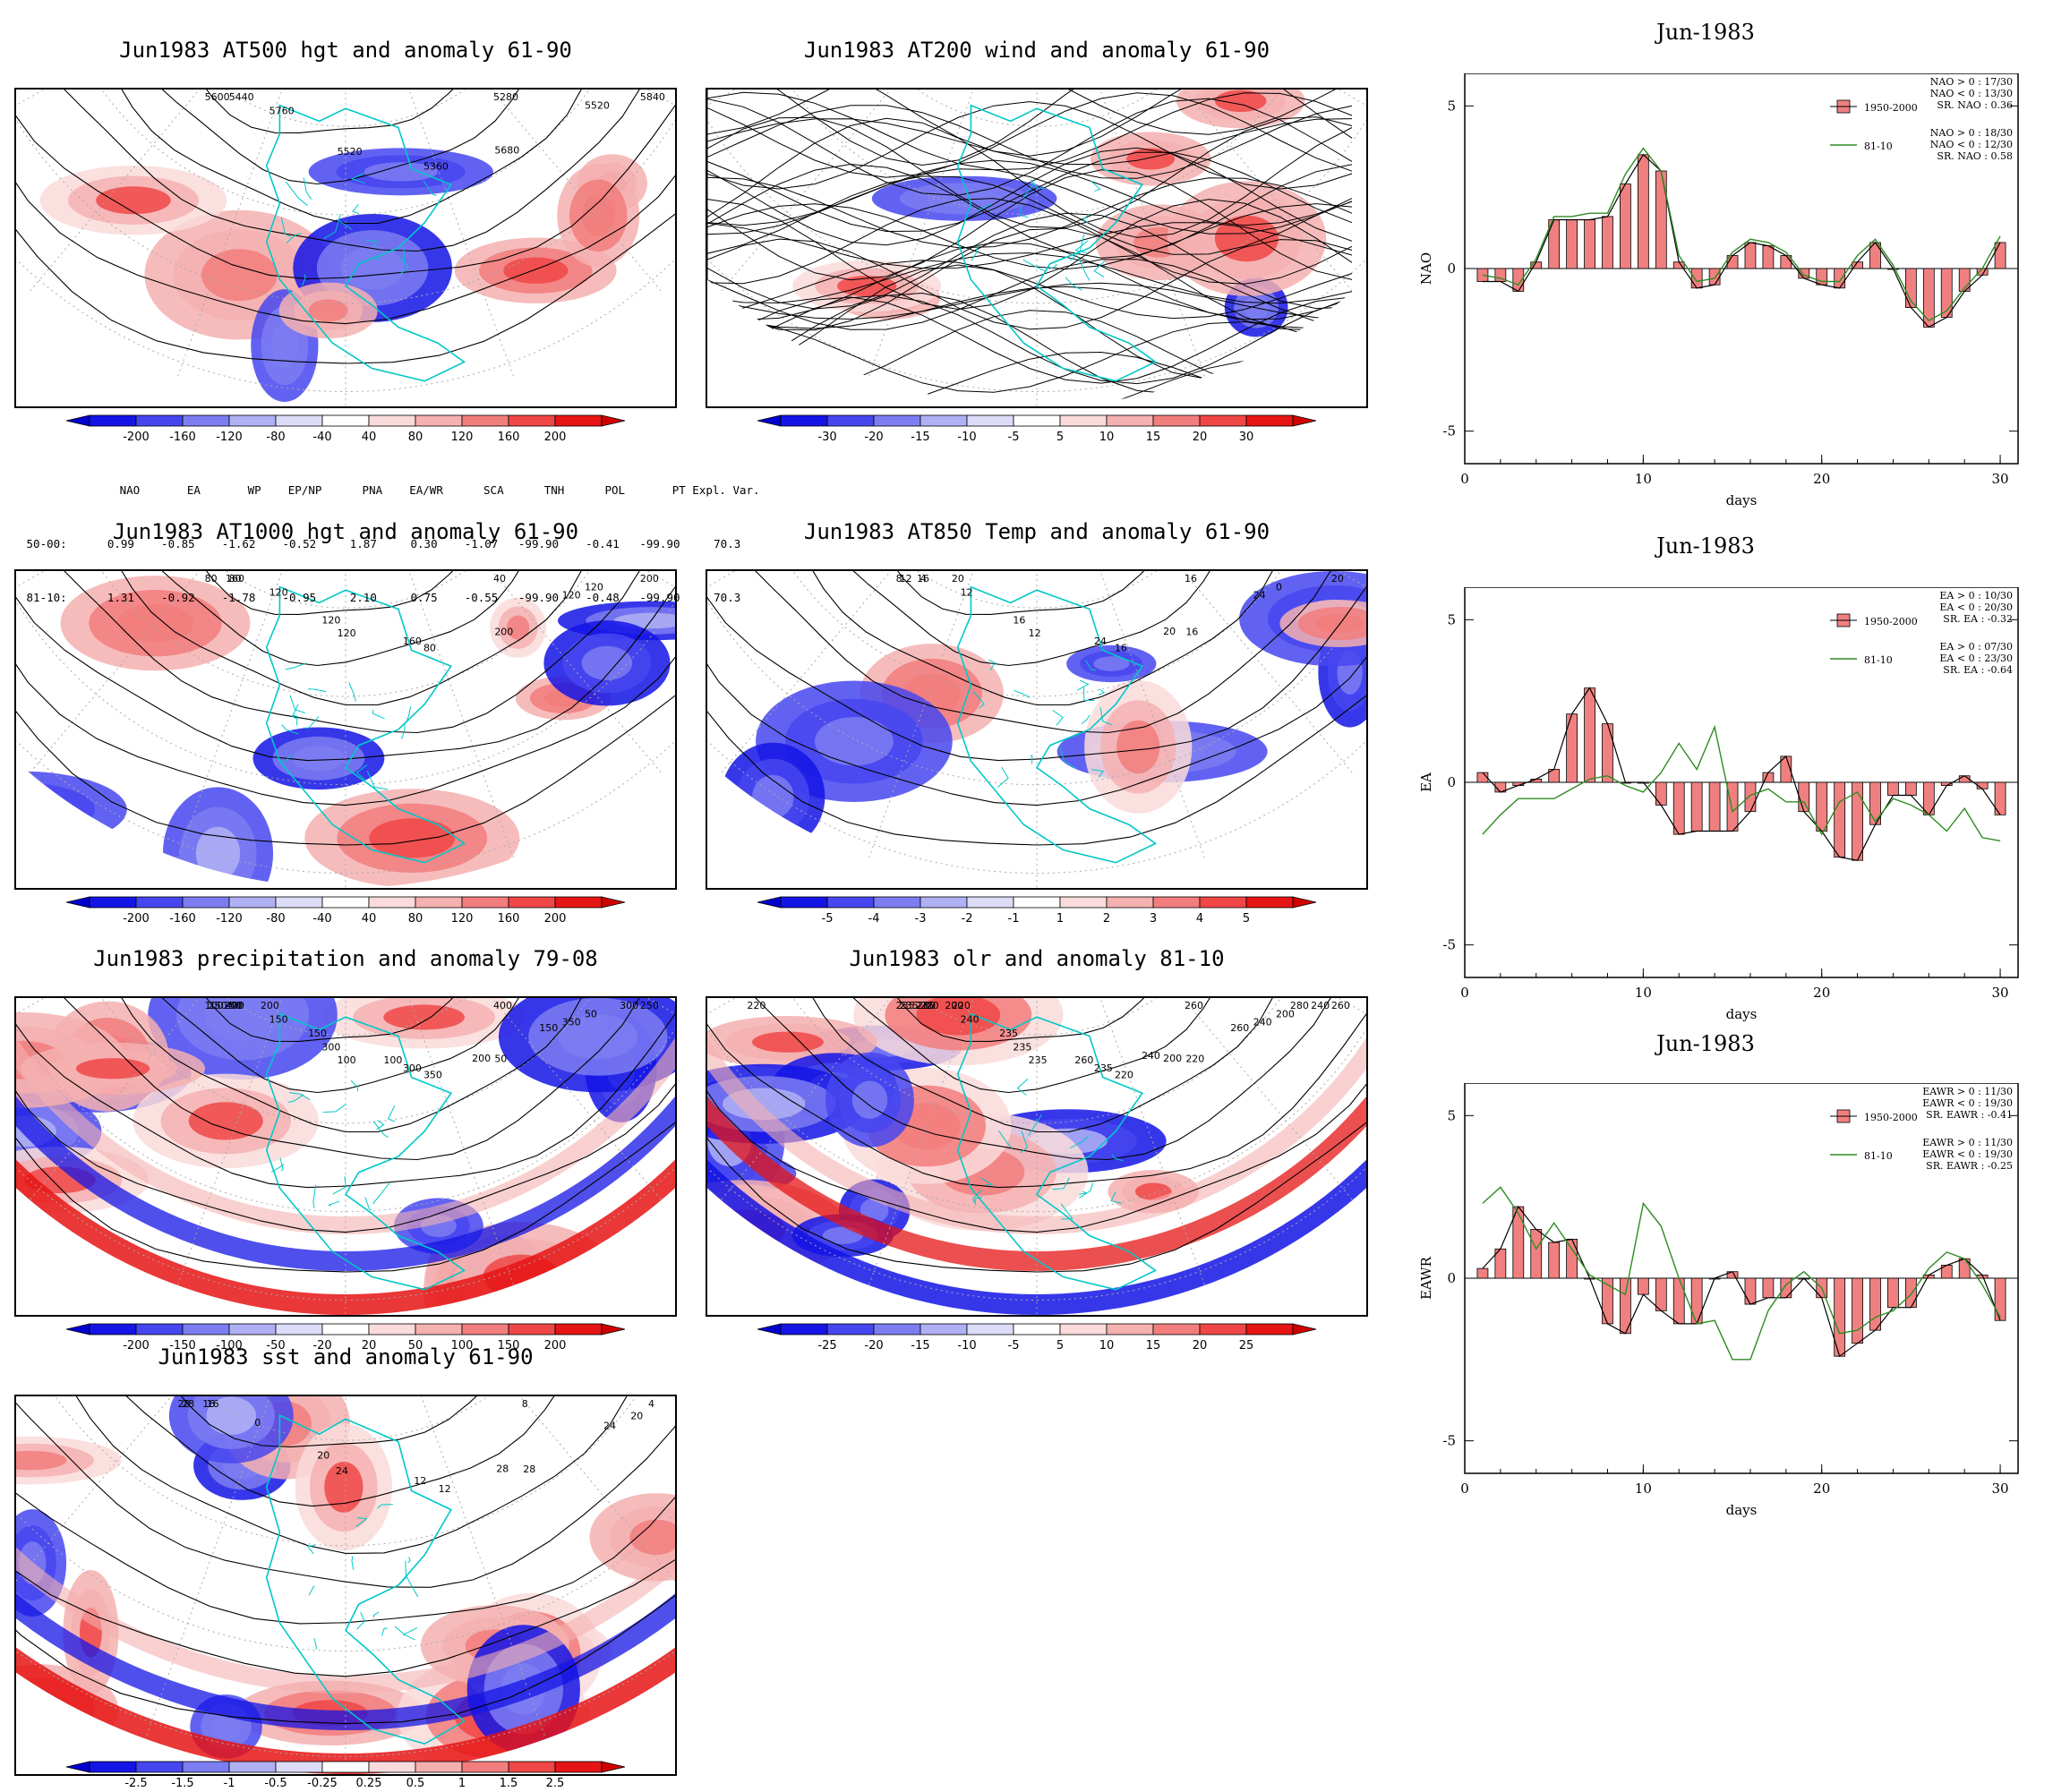 This screenshot has height=1792, width=2070. What do you see at coordinates (509, 437) in the screenshot?
I see `colorbar-tick: 160` at bounding box center [509, 437].